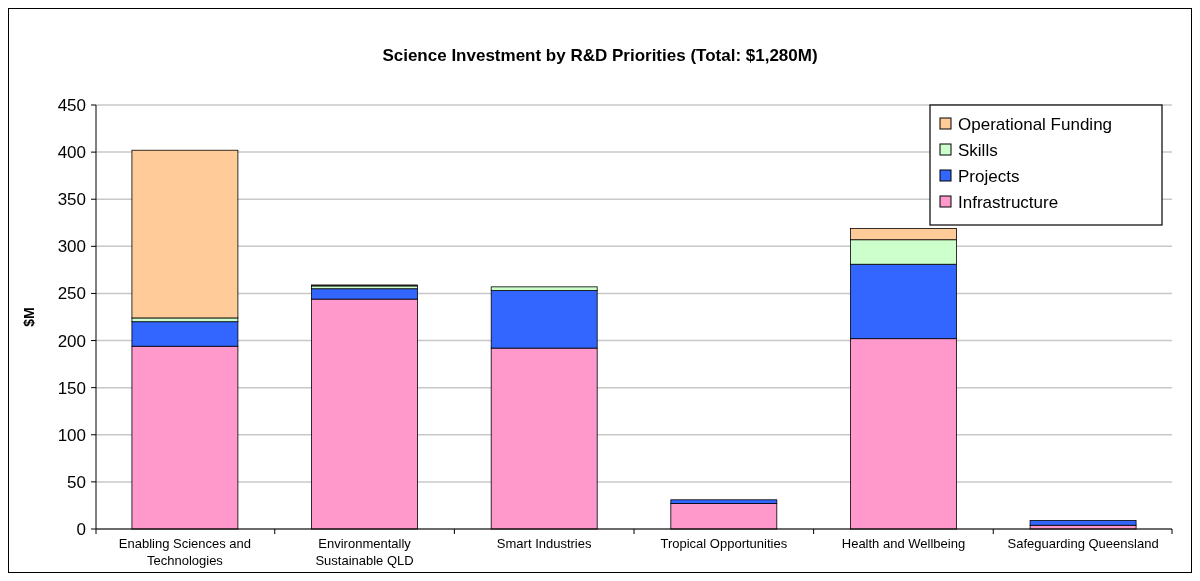  I want to click on y-tick-label: 50, so click(76, 482).